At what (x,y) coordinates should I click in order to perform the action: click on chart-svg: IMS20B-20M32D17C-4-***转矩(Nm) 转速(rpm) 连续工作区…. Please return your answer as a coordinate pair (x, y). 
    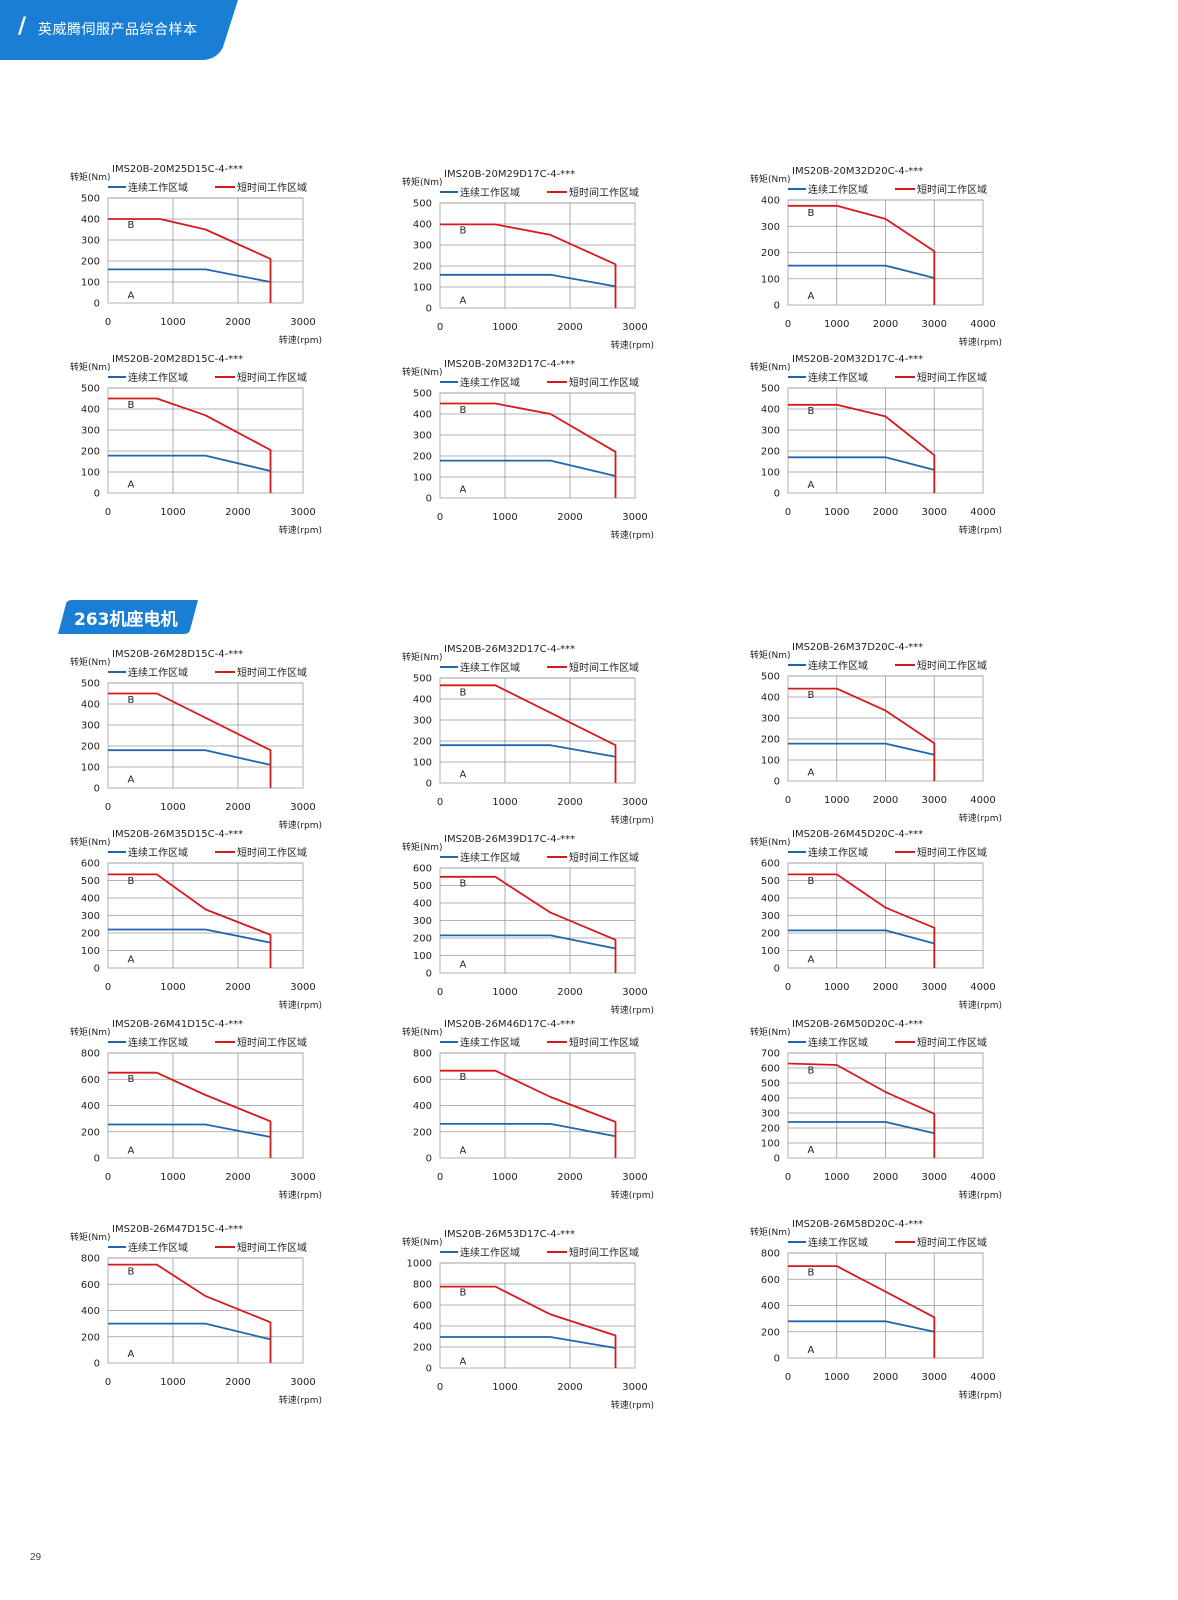
    Looking at the image, I should click on (528, 450).